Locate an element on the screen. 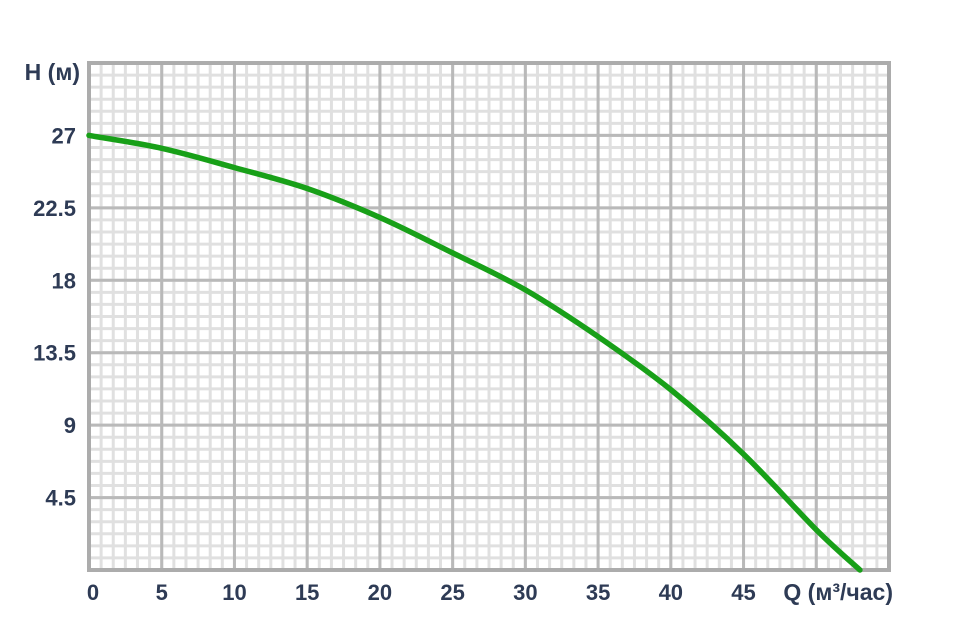  y-axis-title: H (м) is located at coordinates (52, 72).